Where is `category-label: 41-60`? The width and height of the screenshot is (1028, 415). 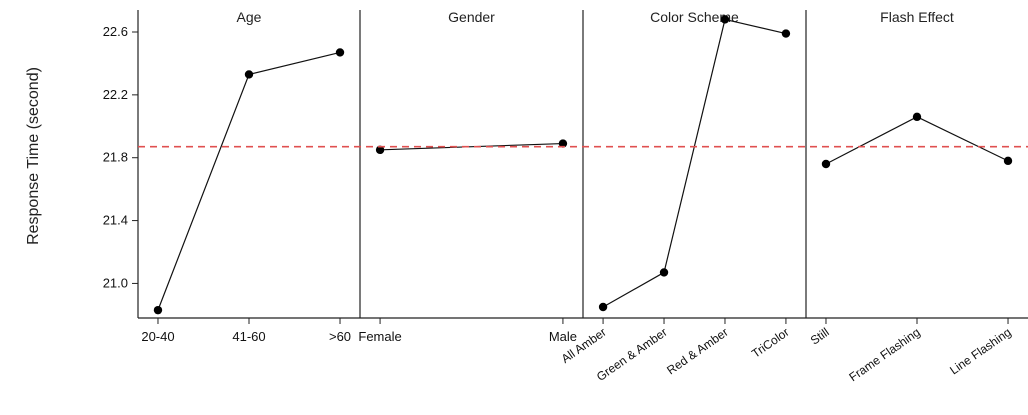 category-label: 41-60 is located at coordinates (248, 336).